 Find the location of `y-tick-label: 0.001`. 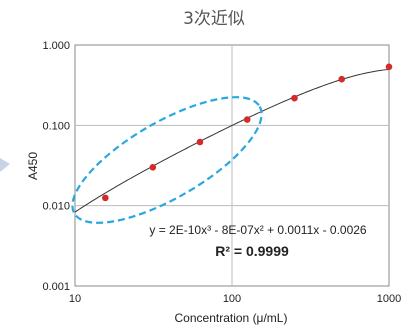

y-tick-label: 0.001 is located at coordinates (56, 287).